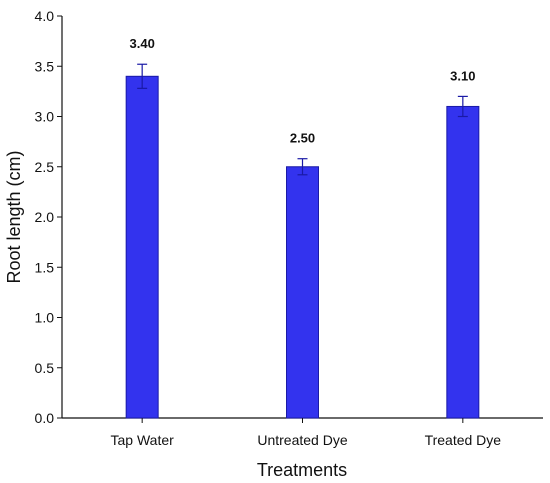  What do you see at coordinates (45, 217) in the screenshot?
I see `y-tick-label: 2.0` at bounding box center [45, 217].